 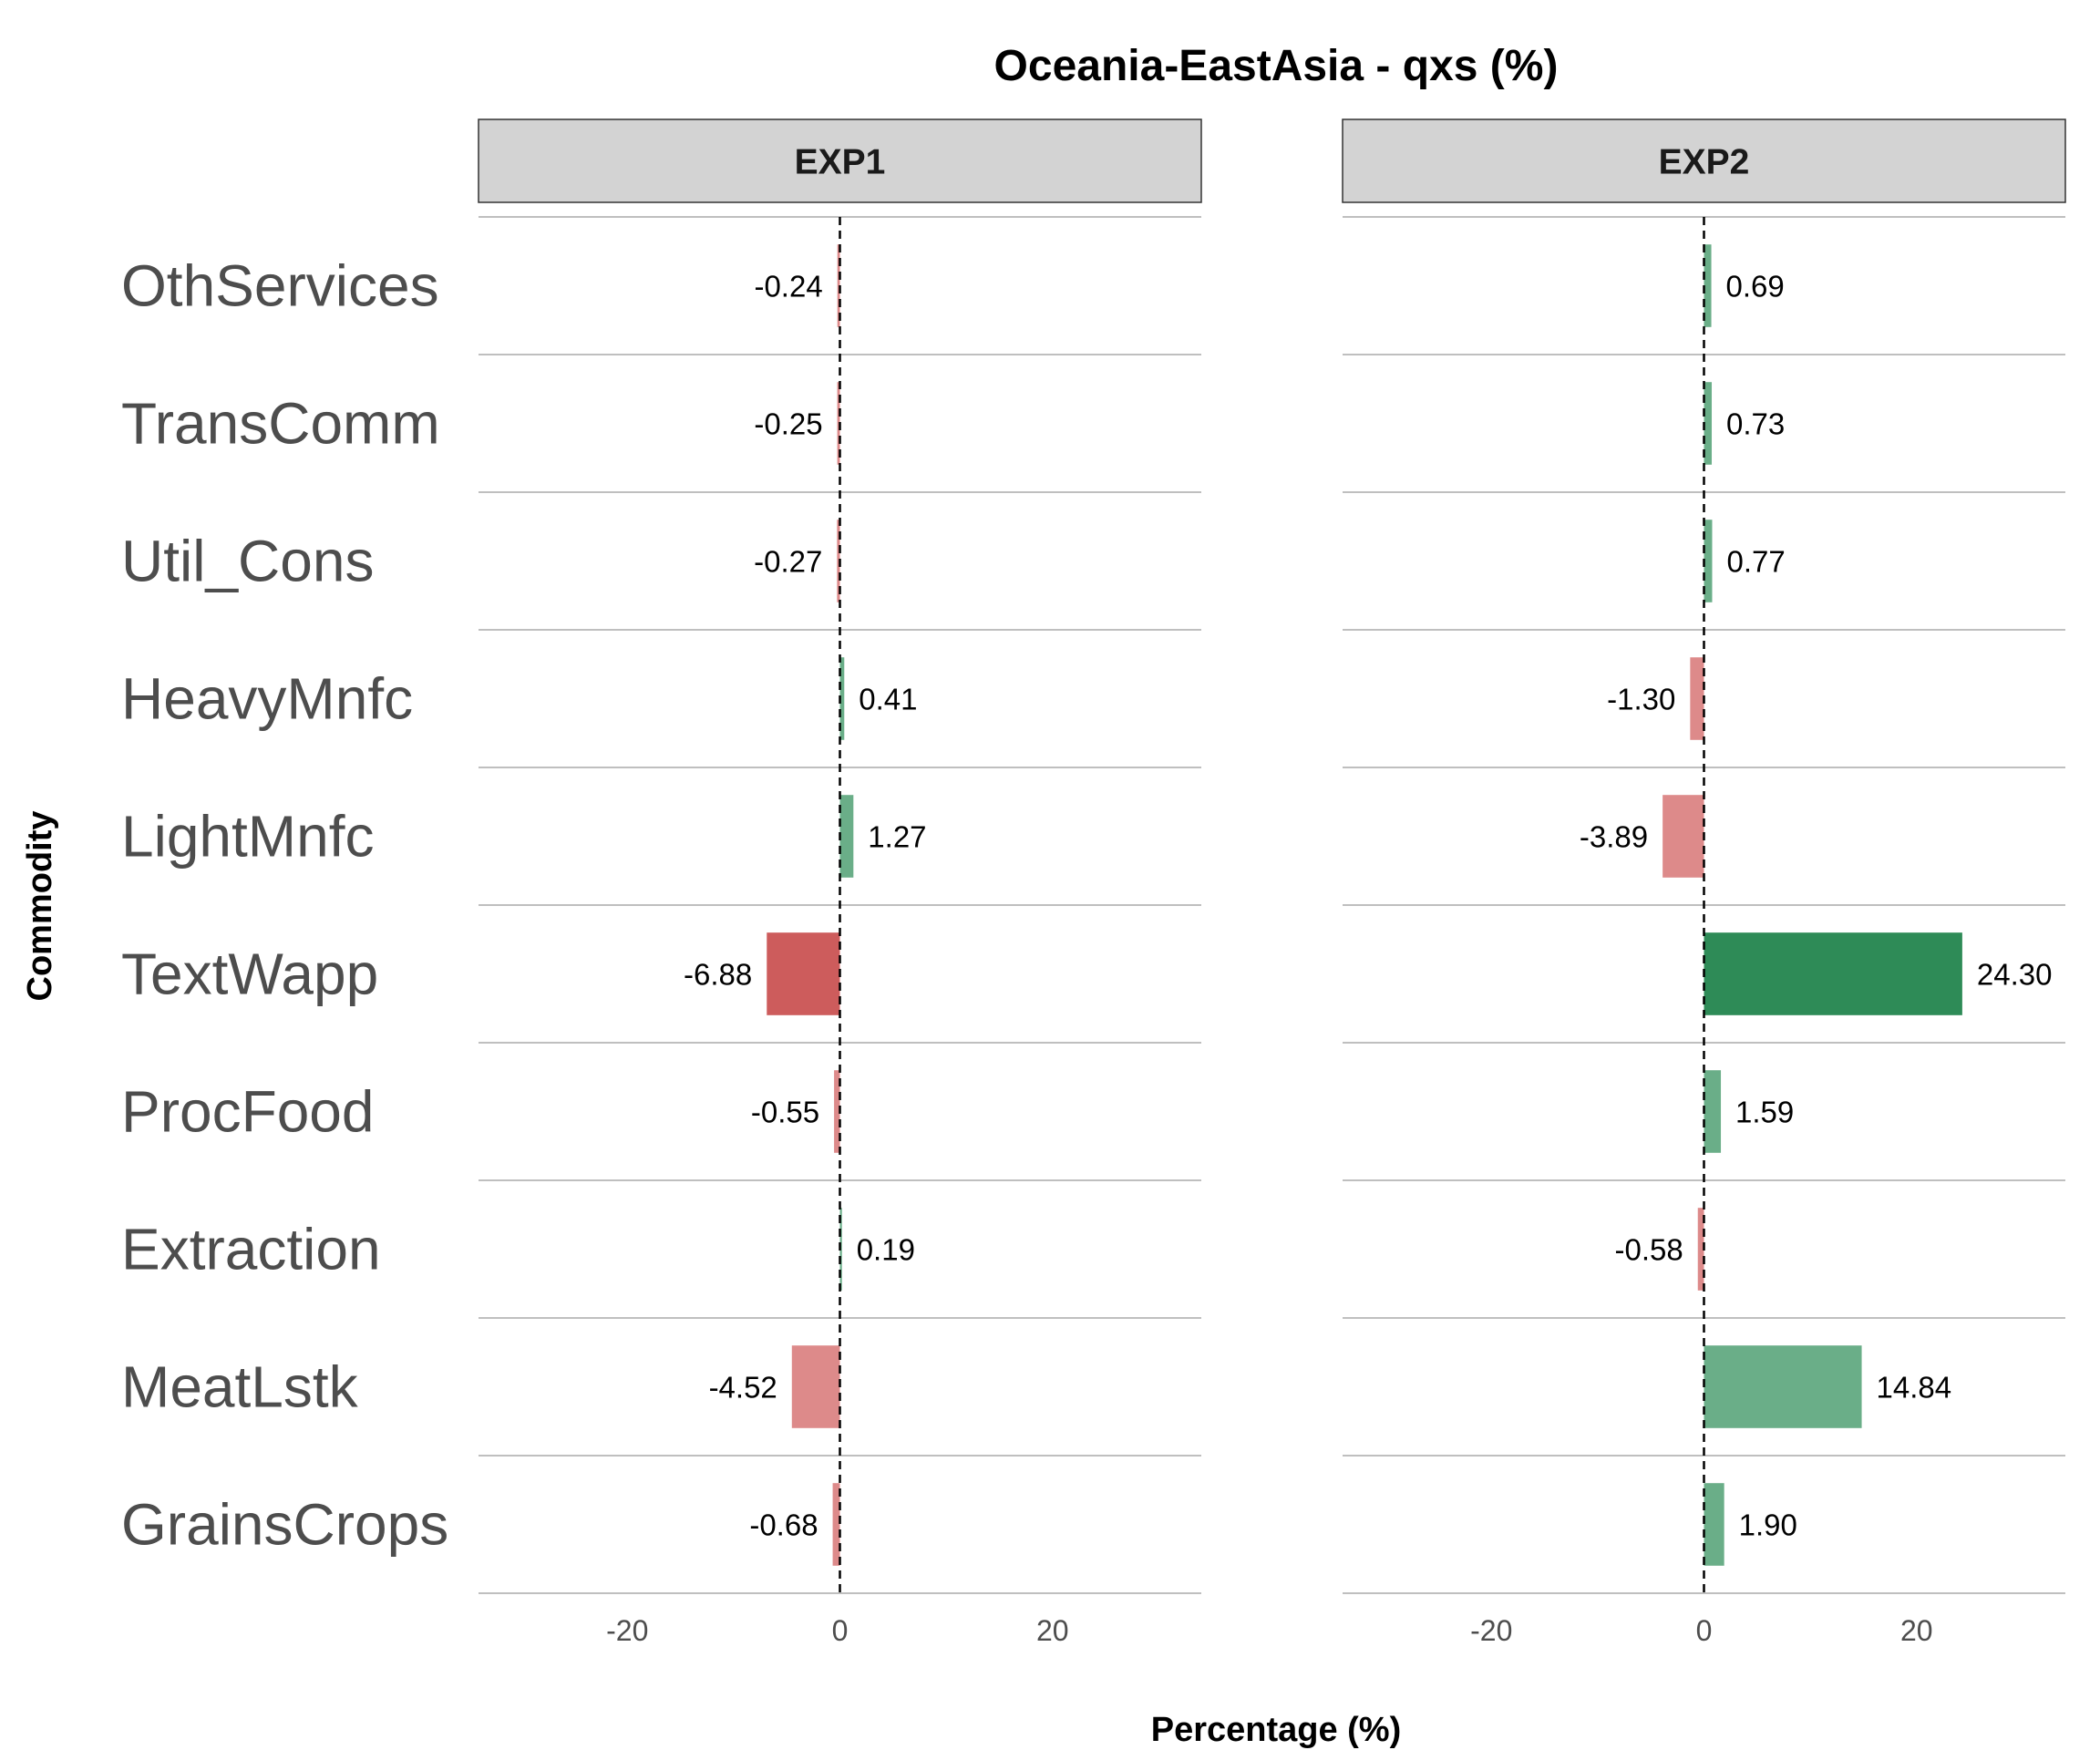 I want to click on value-label: -0.25, so click(x=788, y=424).